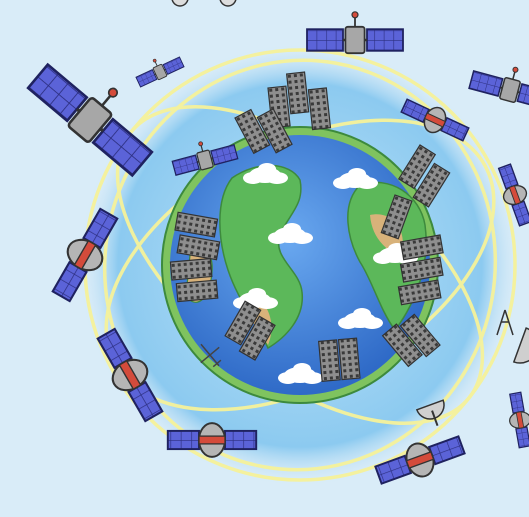 The image size is (529, 517). What do you see at coordinates (505, 322) in the screenshot?
I see `antenna-icon` at bounding box center [505, 322].